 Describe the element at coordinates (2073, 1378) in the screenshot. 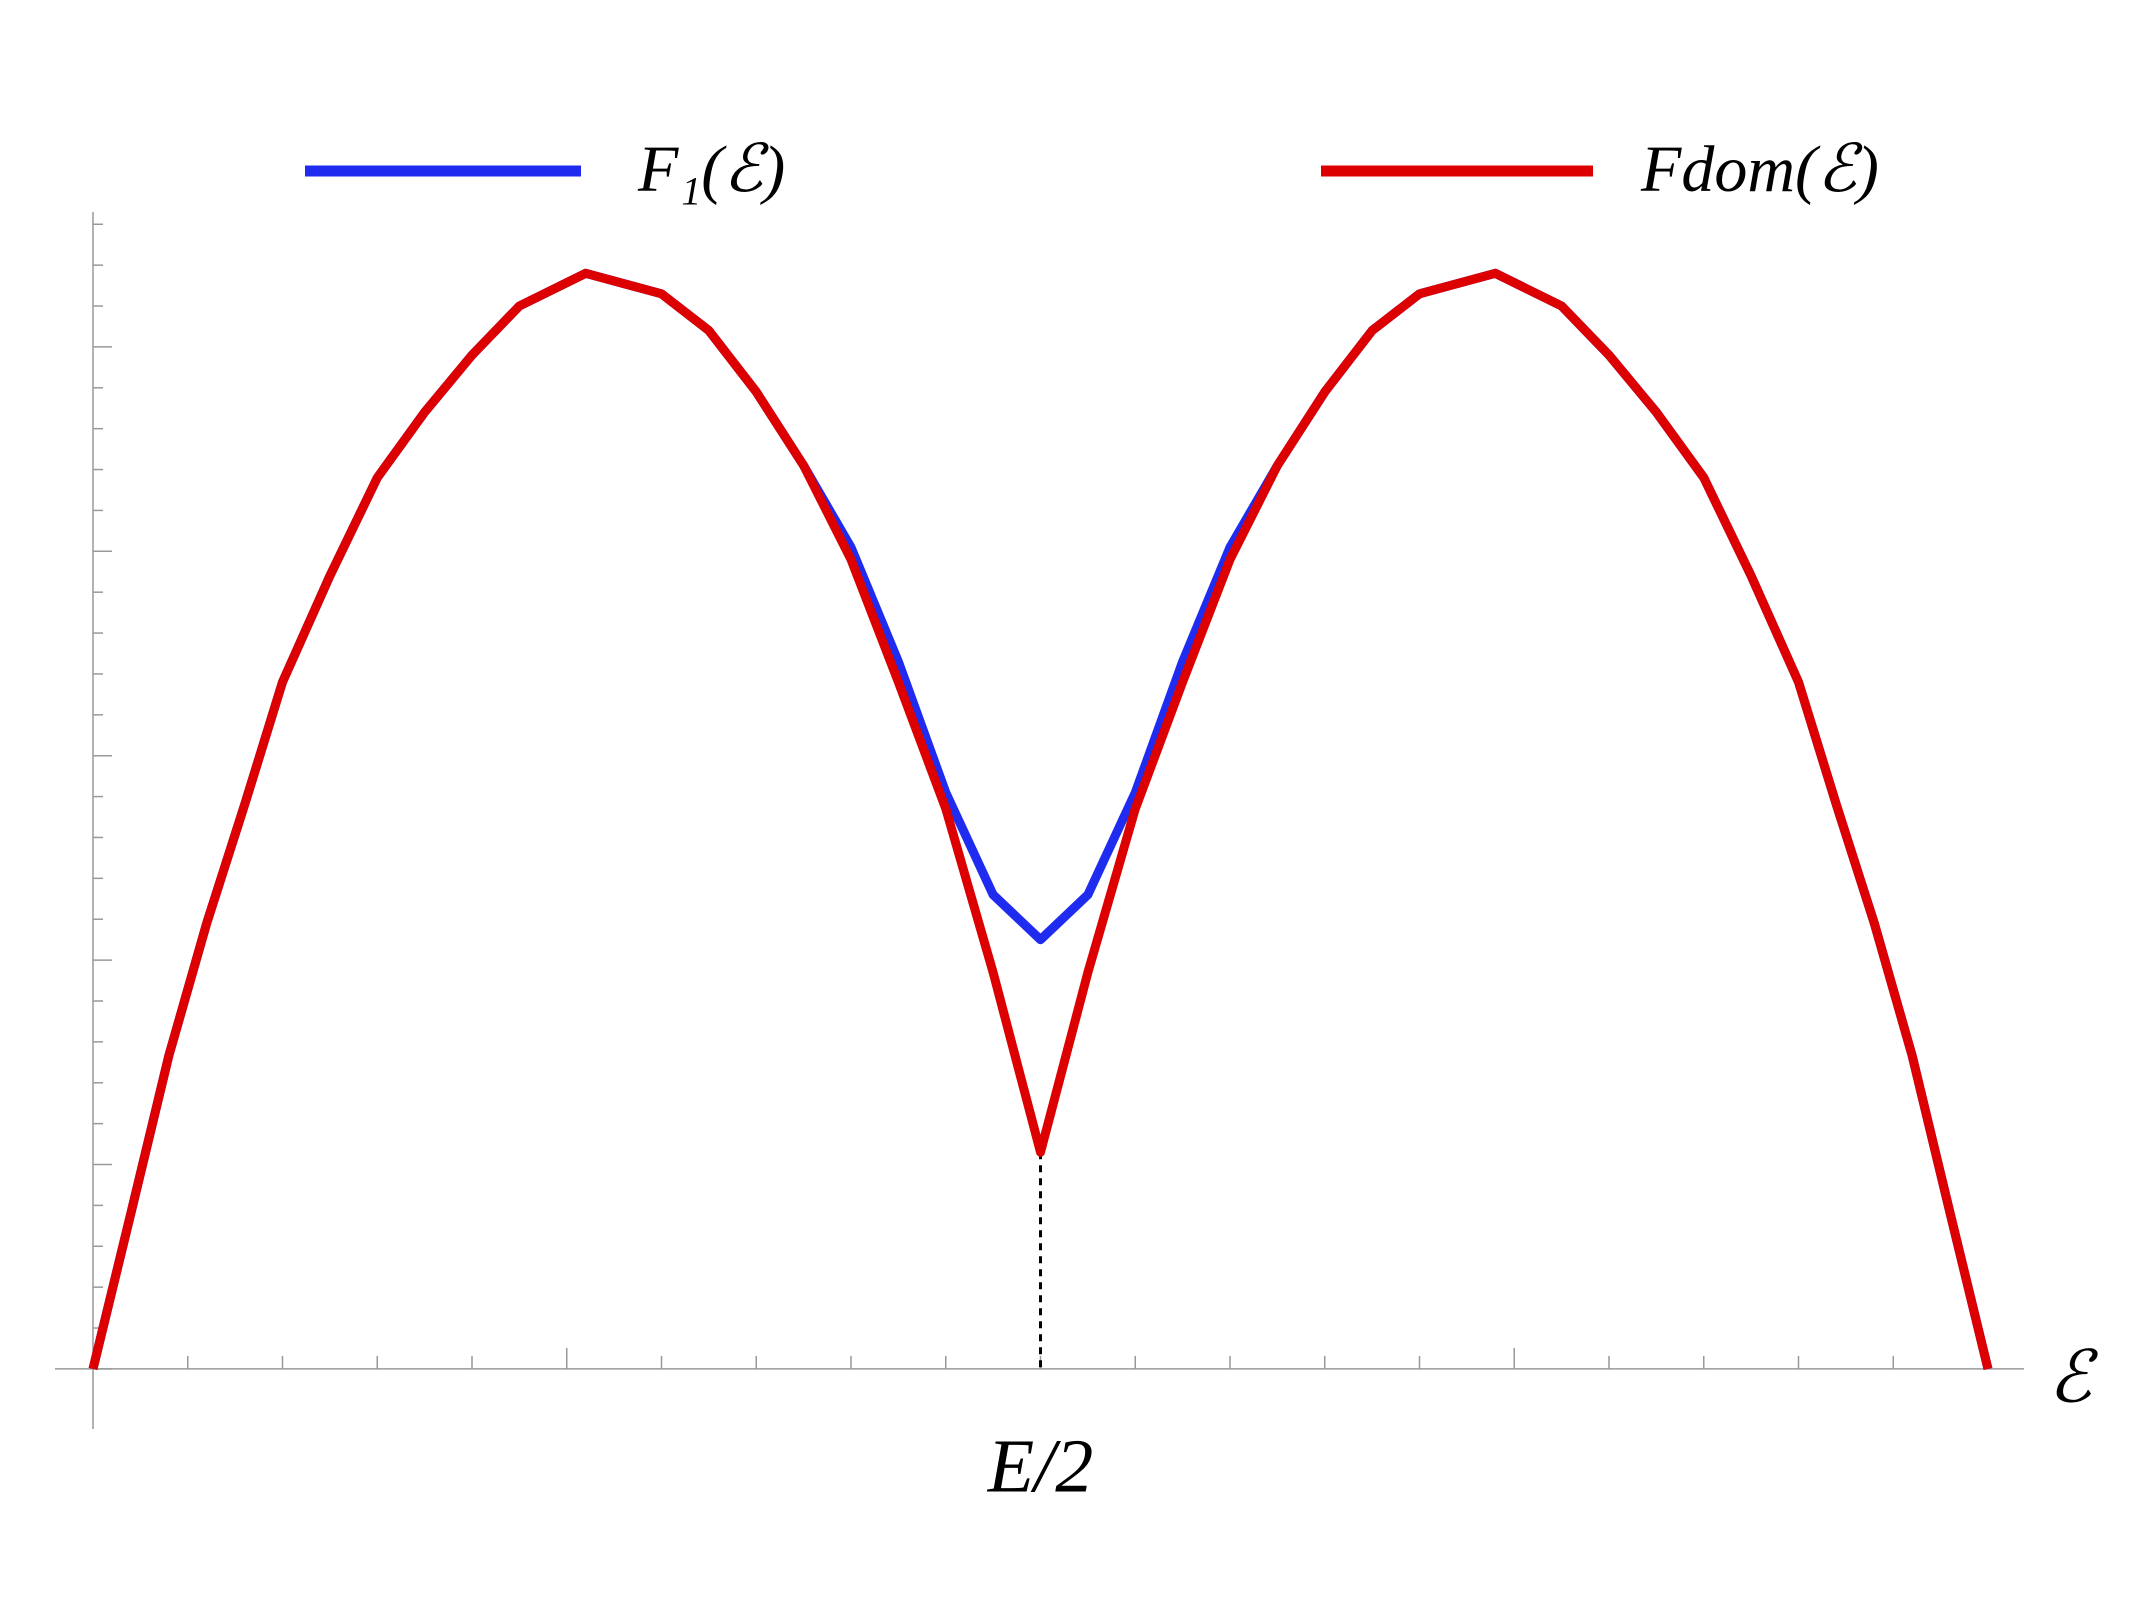

I see `x-axis-label: ℰ` at that location.